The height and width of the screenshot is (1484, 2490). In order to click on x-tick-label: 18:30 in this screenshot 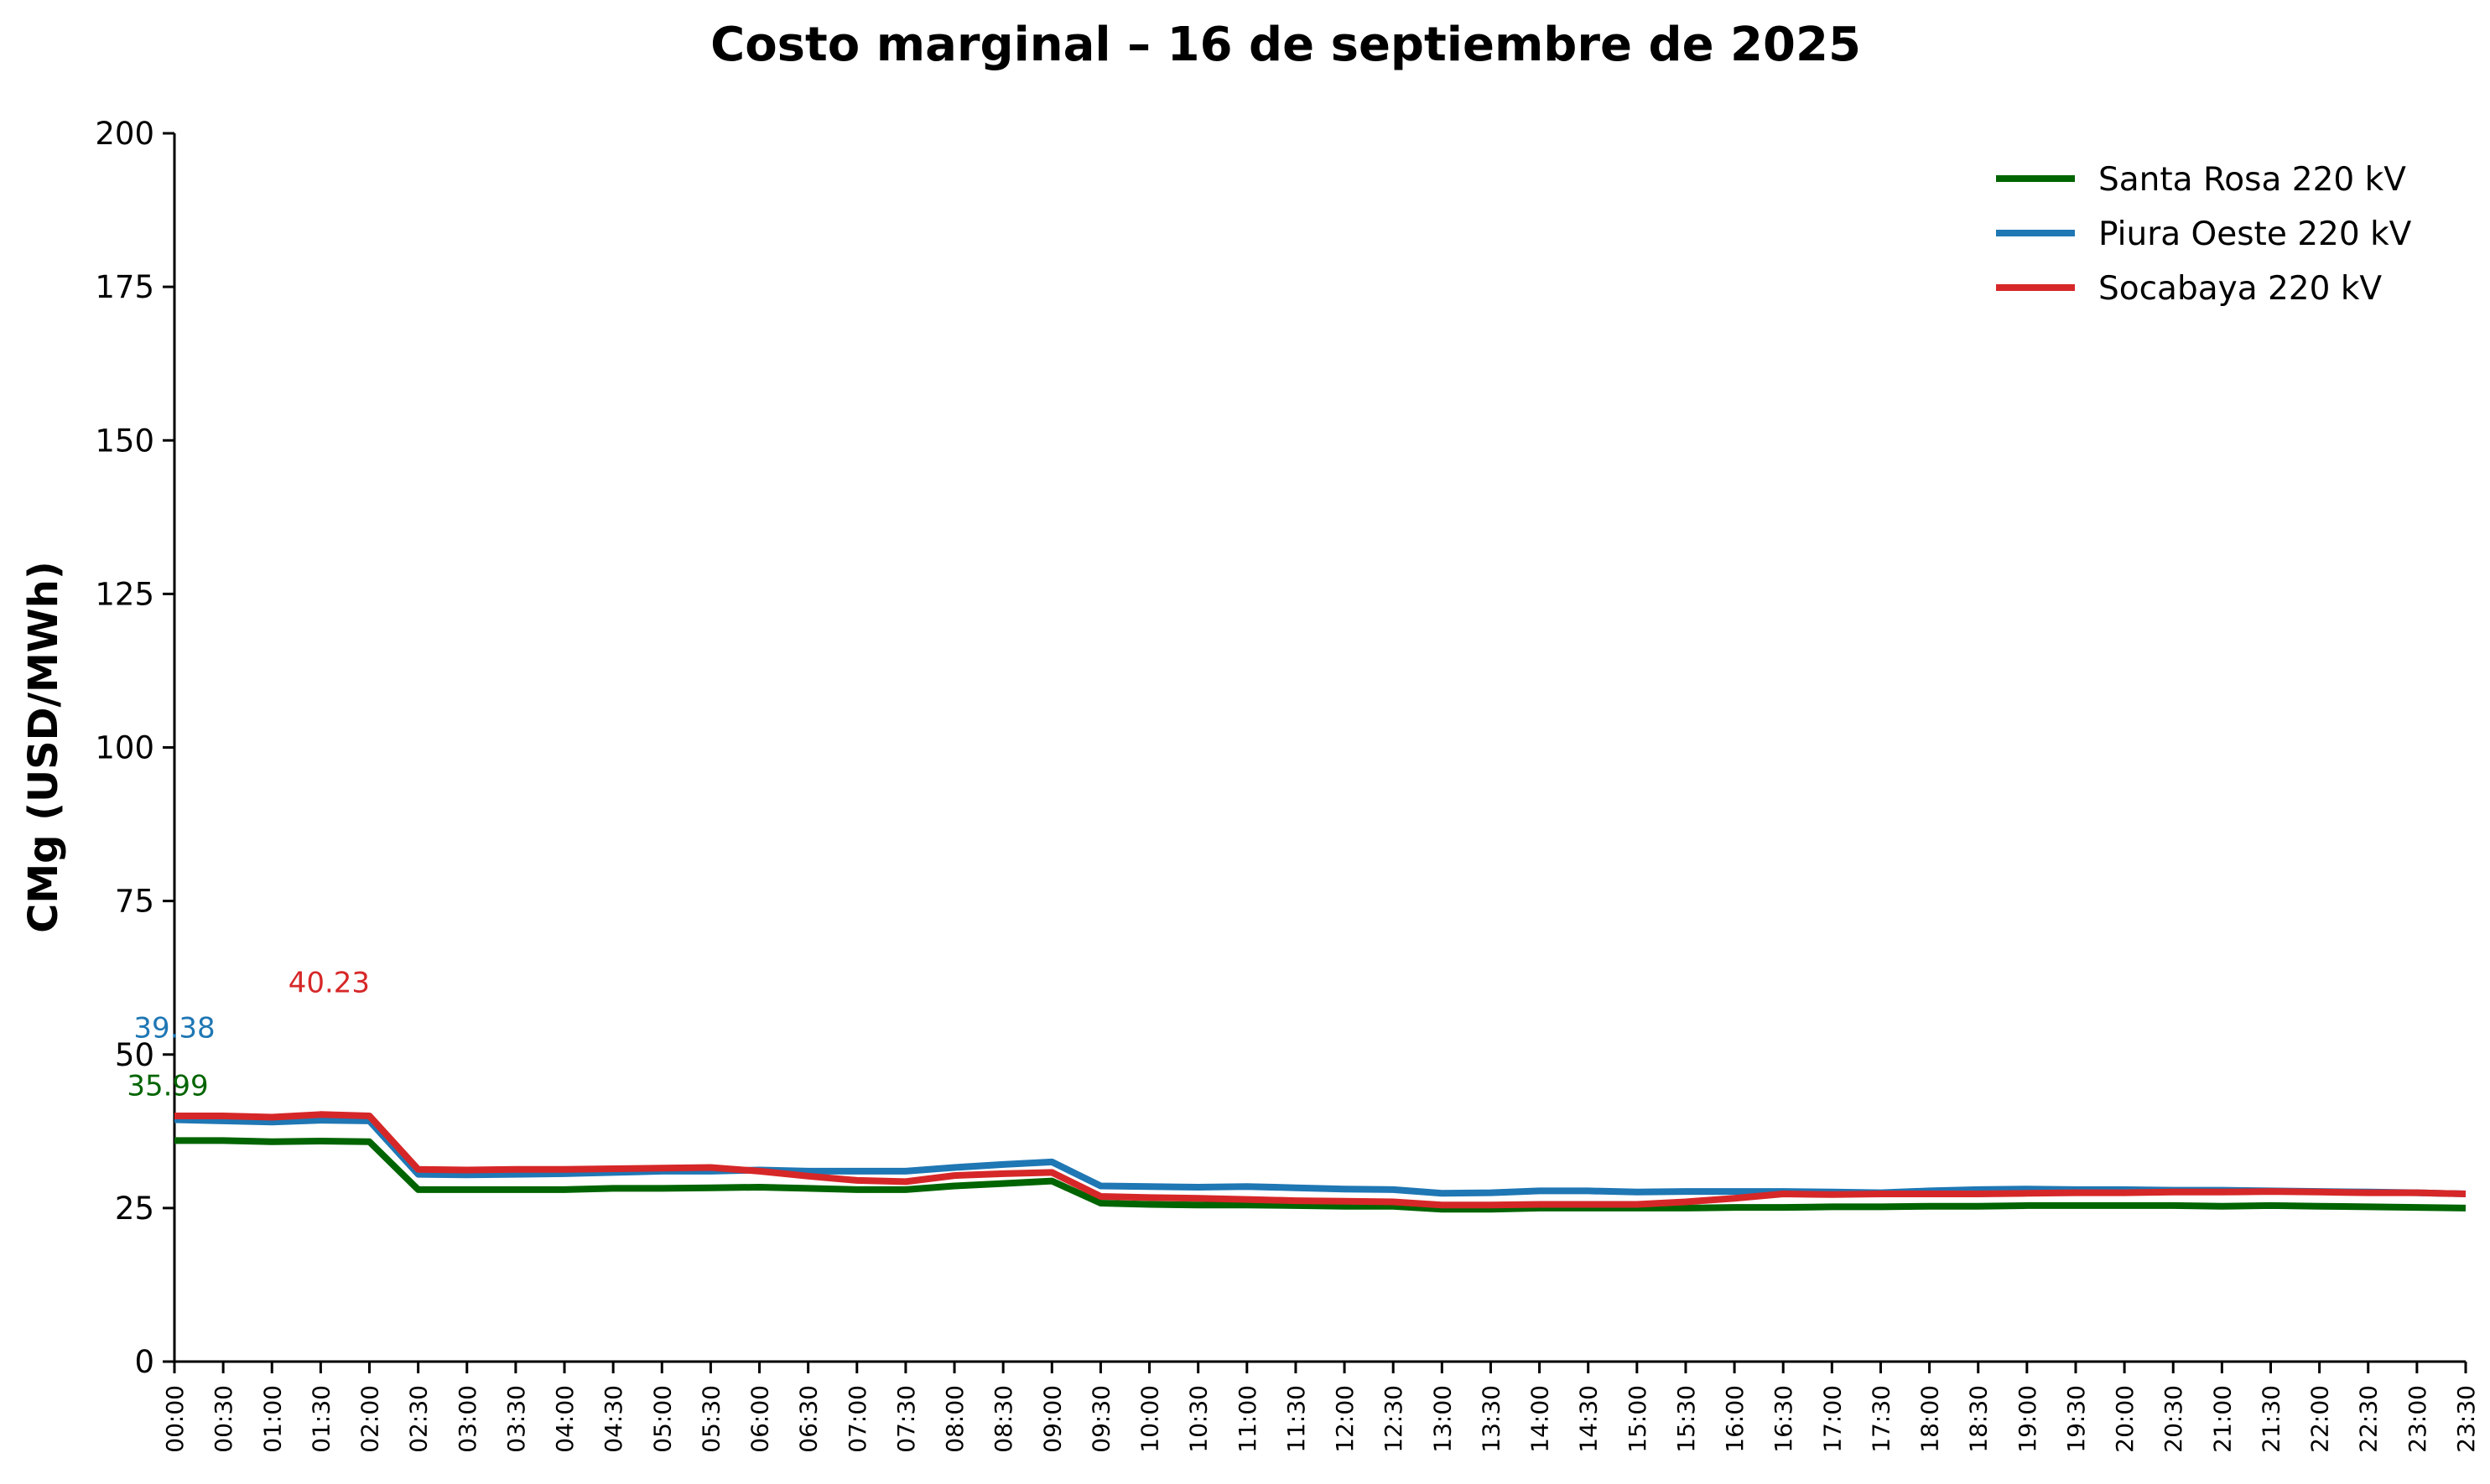, I will do `click(1979, 1419)`.